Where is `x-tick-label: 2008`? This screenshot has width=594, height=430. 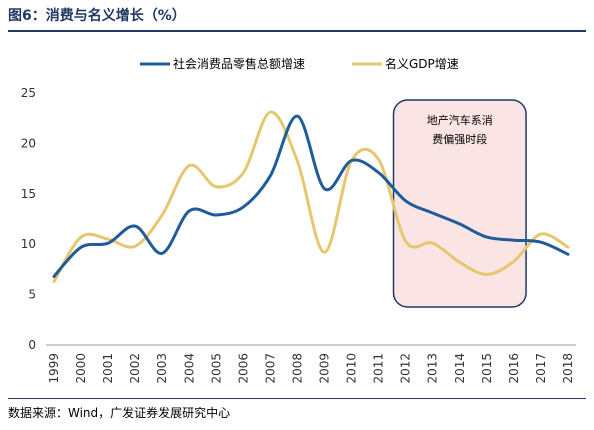 x-tick-label: 2008 is located at coordinates (297, 368).